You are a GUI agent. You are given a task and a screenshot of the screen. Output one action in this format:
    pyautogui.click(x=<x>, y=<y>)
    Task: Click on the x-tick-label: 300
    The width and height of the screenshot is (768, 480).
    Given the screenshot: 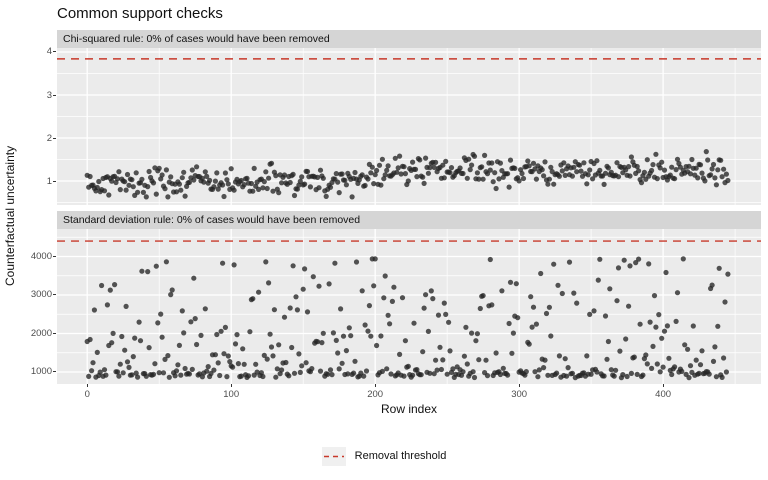 What is the action you would take?
    pyautogui.click(x=519, y=394)
    